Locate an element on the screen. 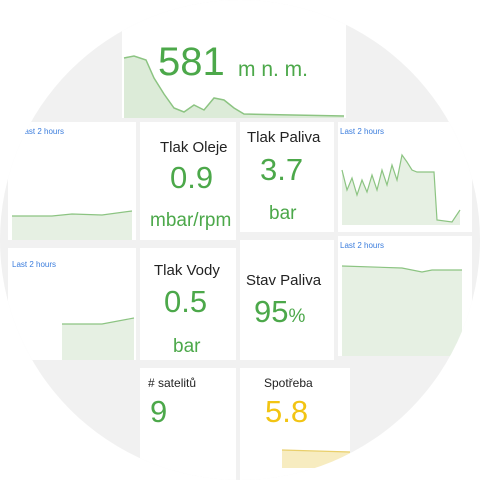 This screenshot has height=480, width=480. sensor-name: Tlak Oleje is located at coordinates (194, 147).